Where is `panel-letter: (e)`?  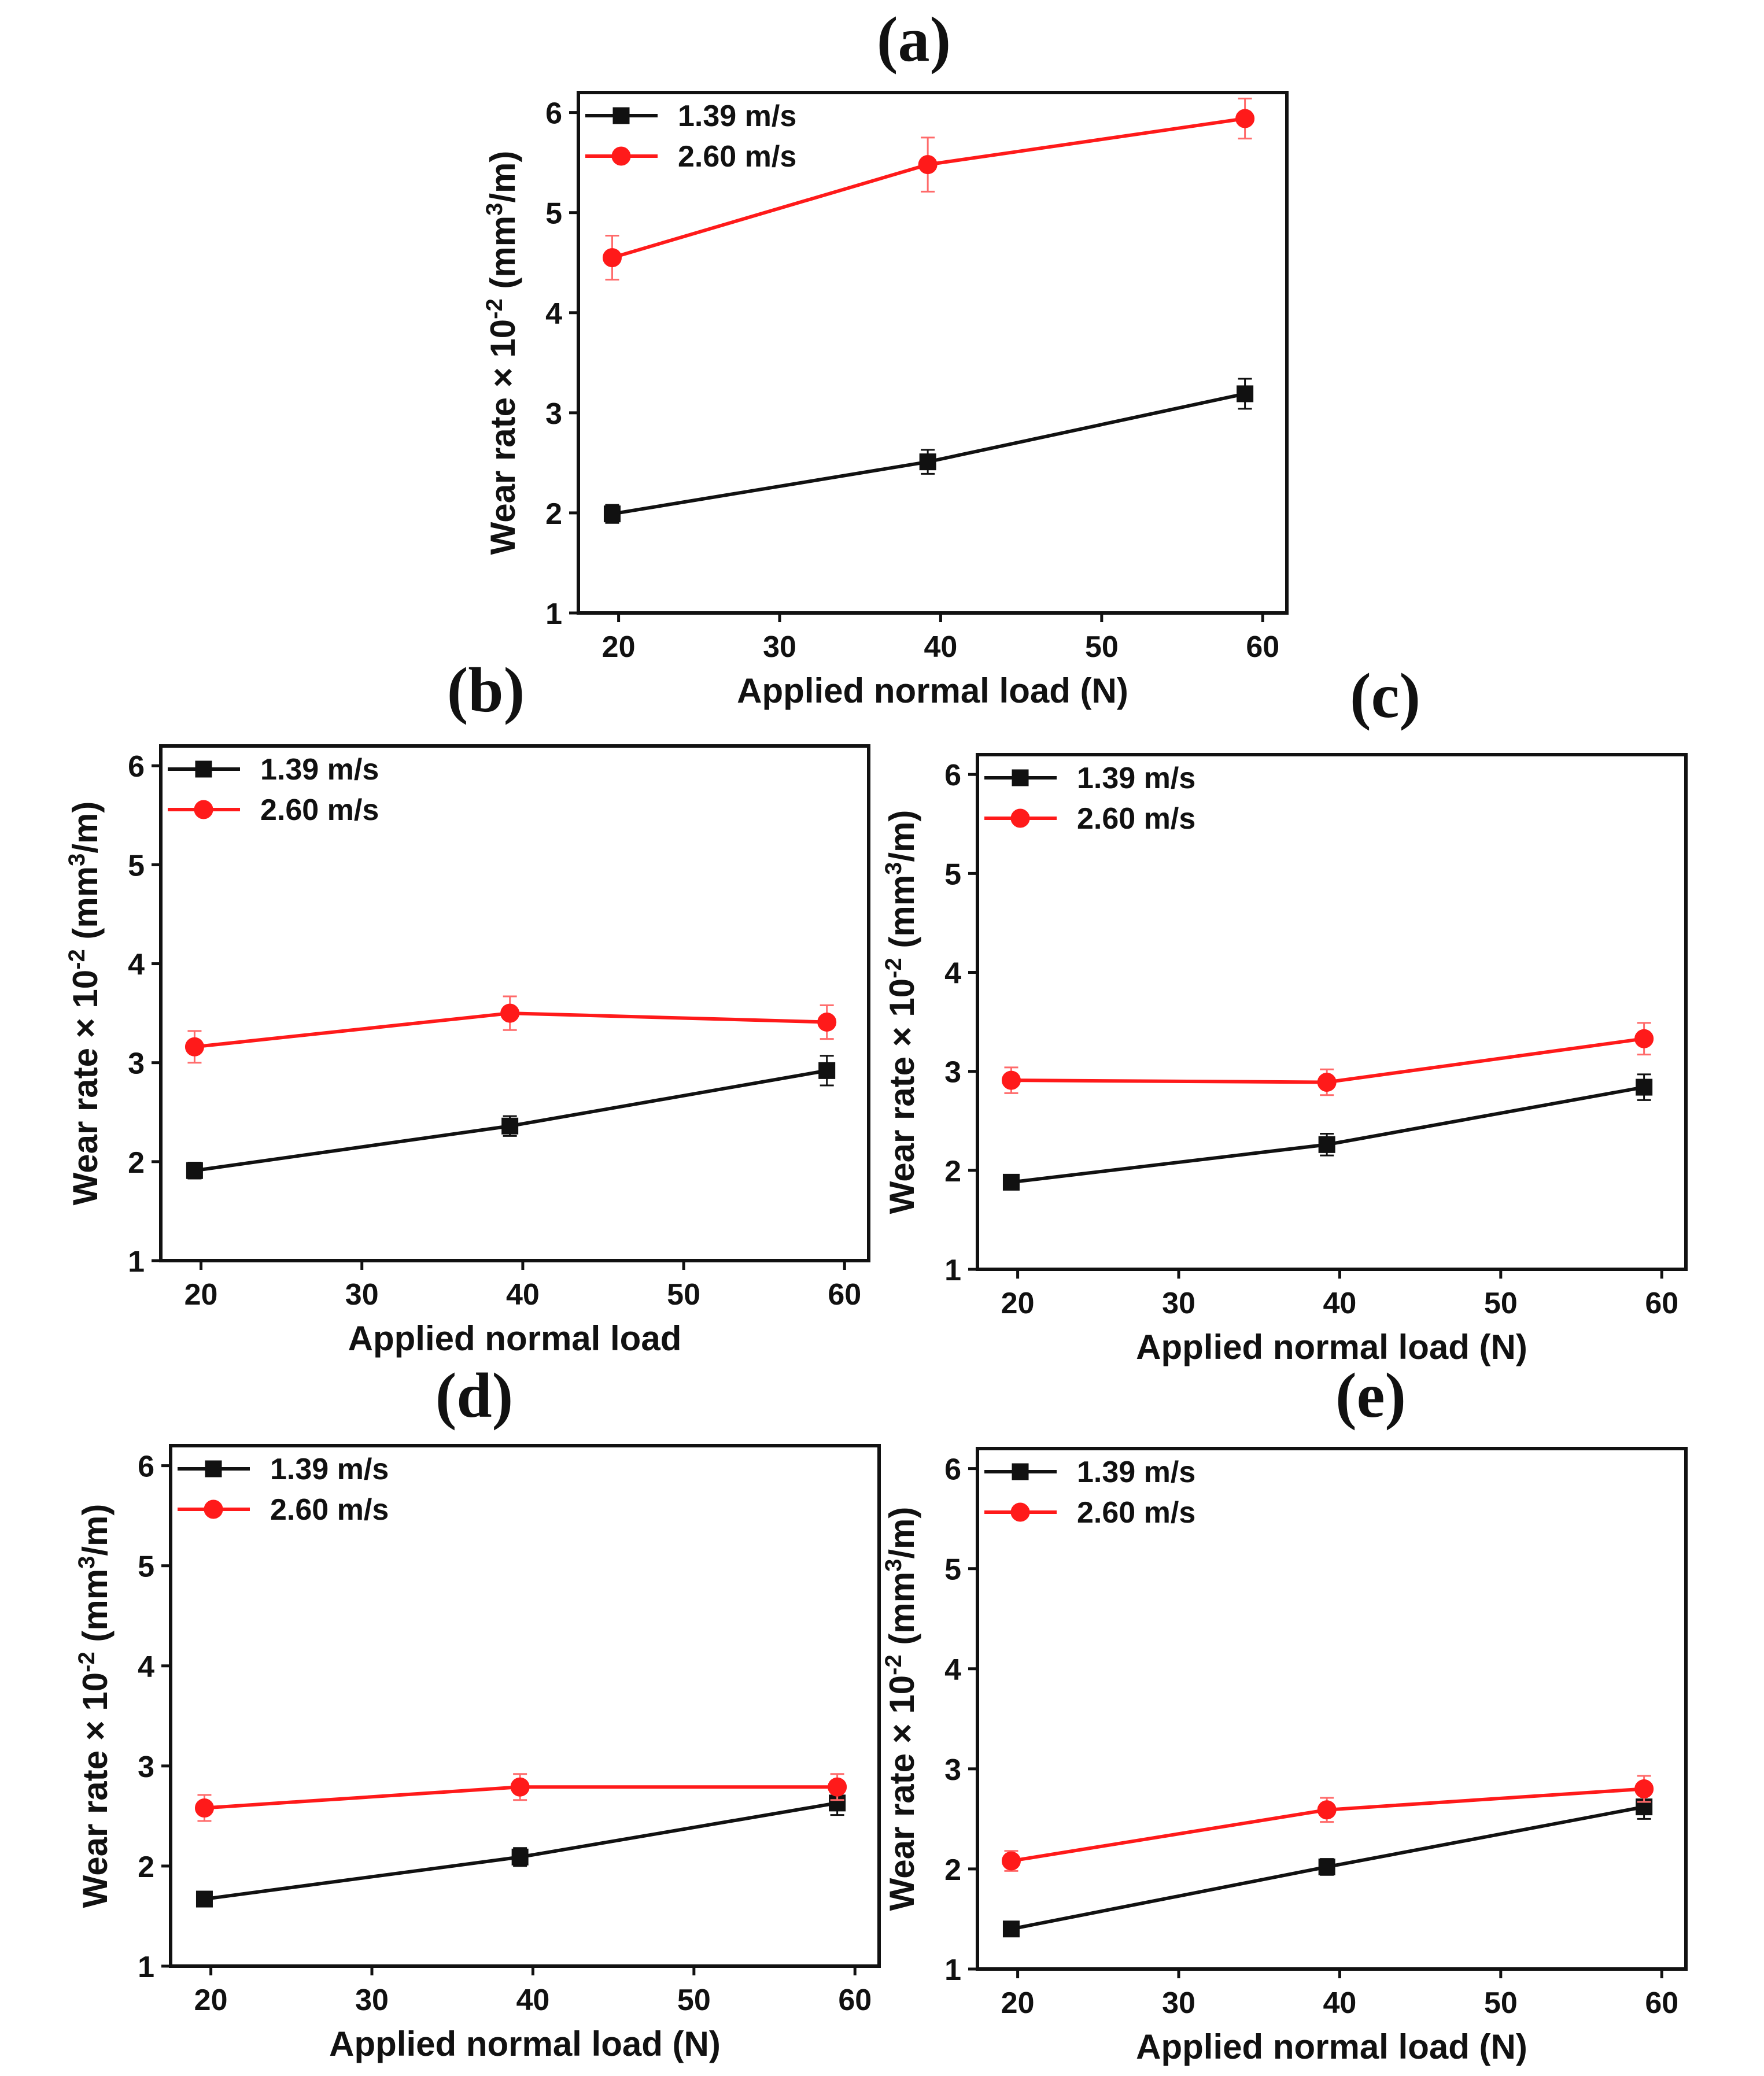 panel-letter: (e) is located at coordinates (1370, 1396).